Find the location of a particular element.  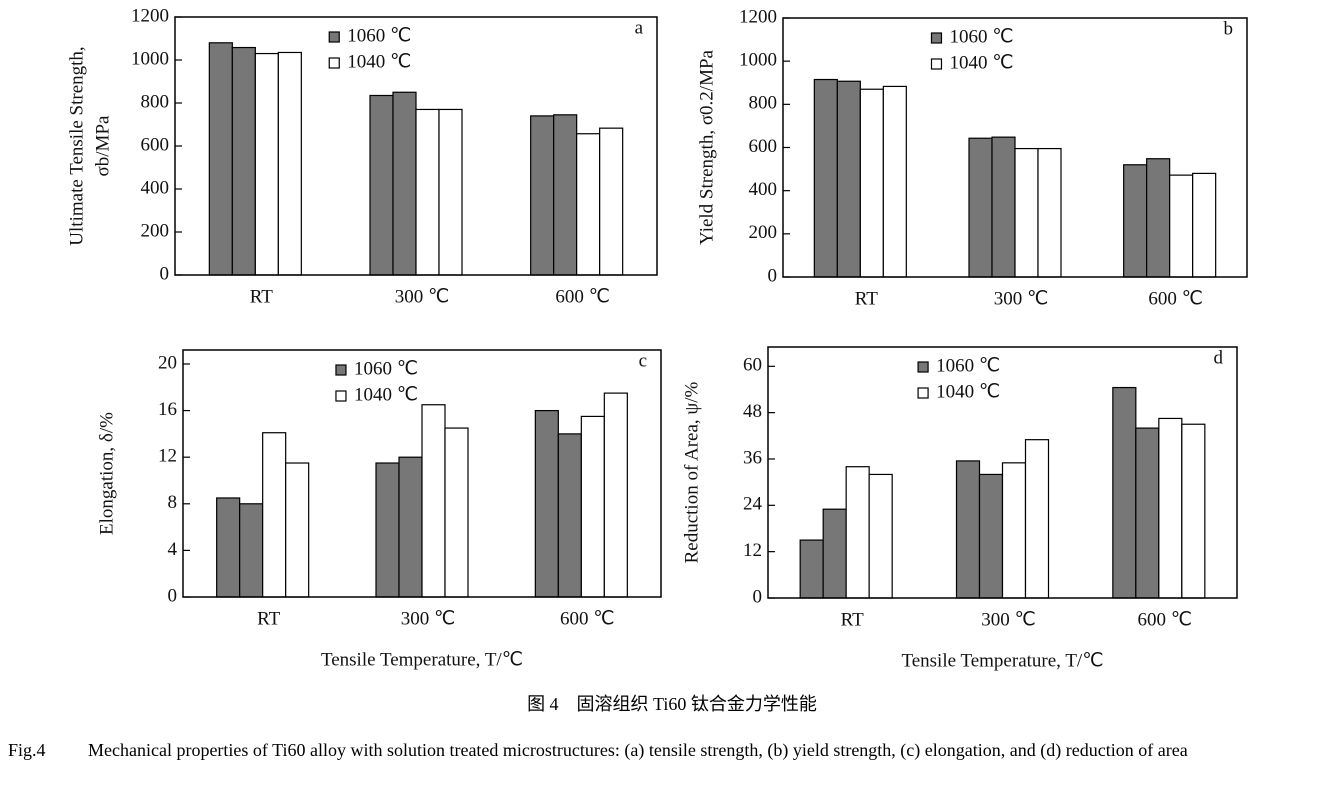

y-tick-label: 20 is located at coordinates (167, 362).